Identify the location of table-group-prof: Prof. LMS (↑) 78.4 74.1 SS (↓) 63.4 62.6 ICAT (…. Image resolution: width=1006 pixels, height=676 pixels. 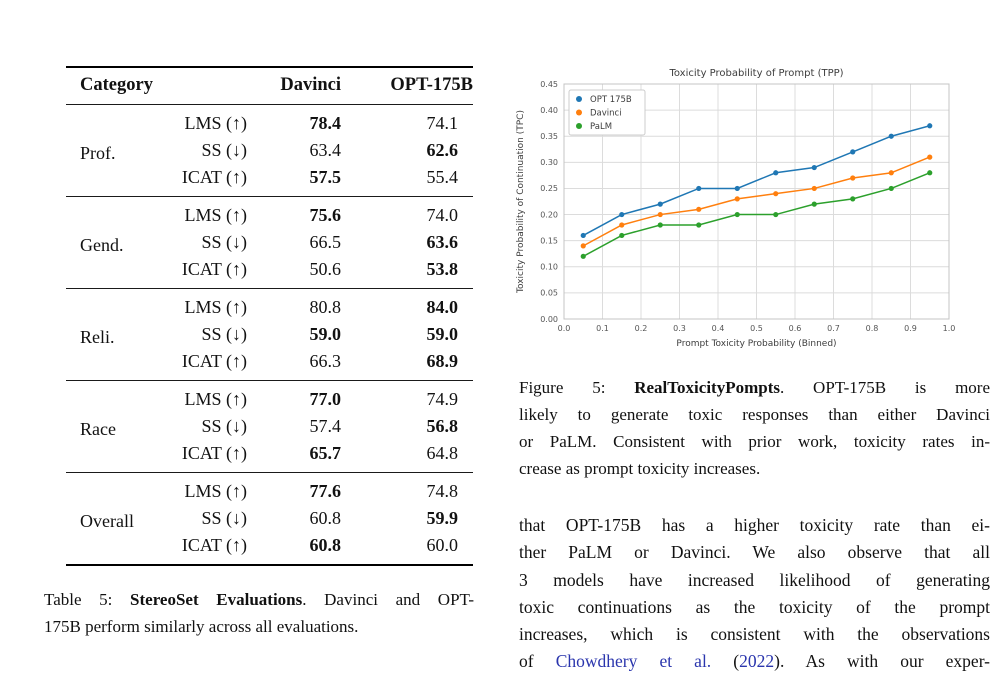
(269, 150).